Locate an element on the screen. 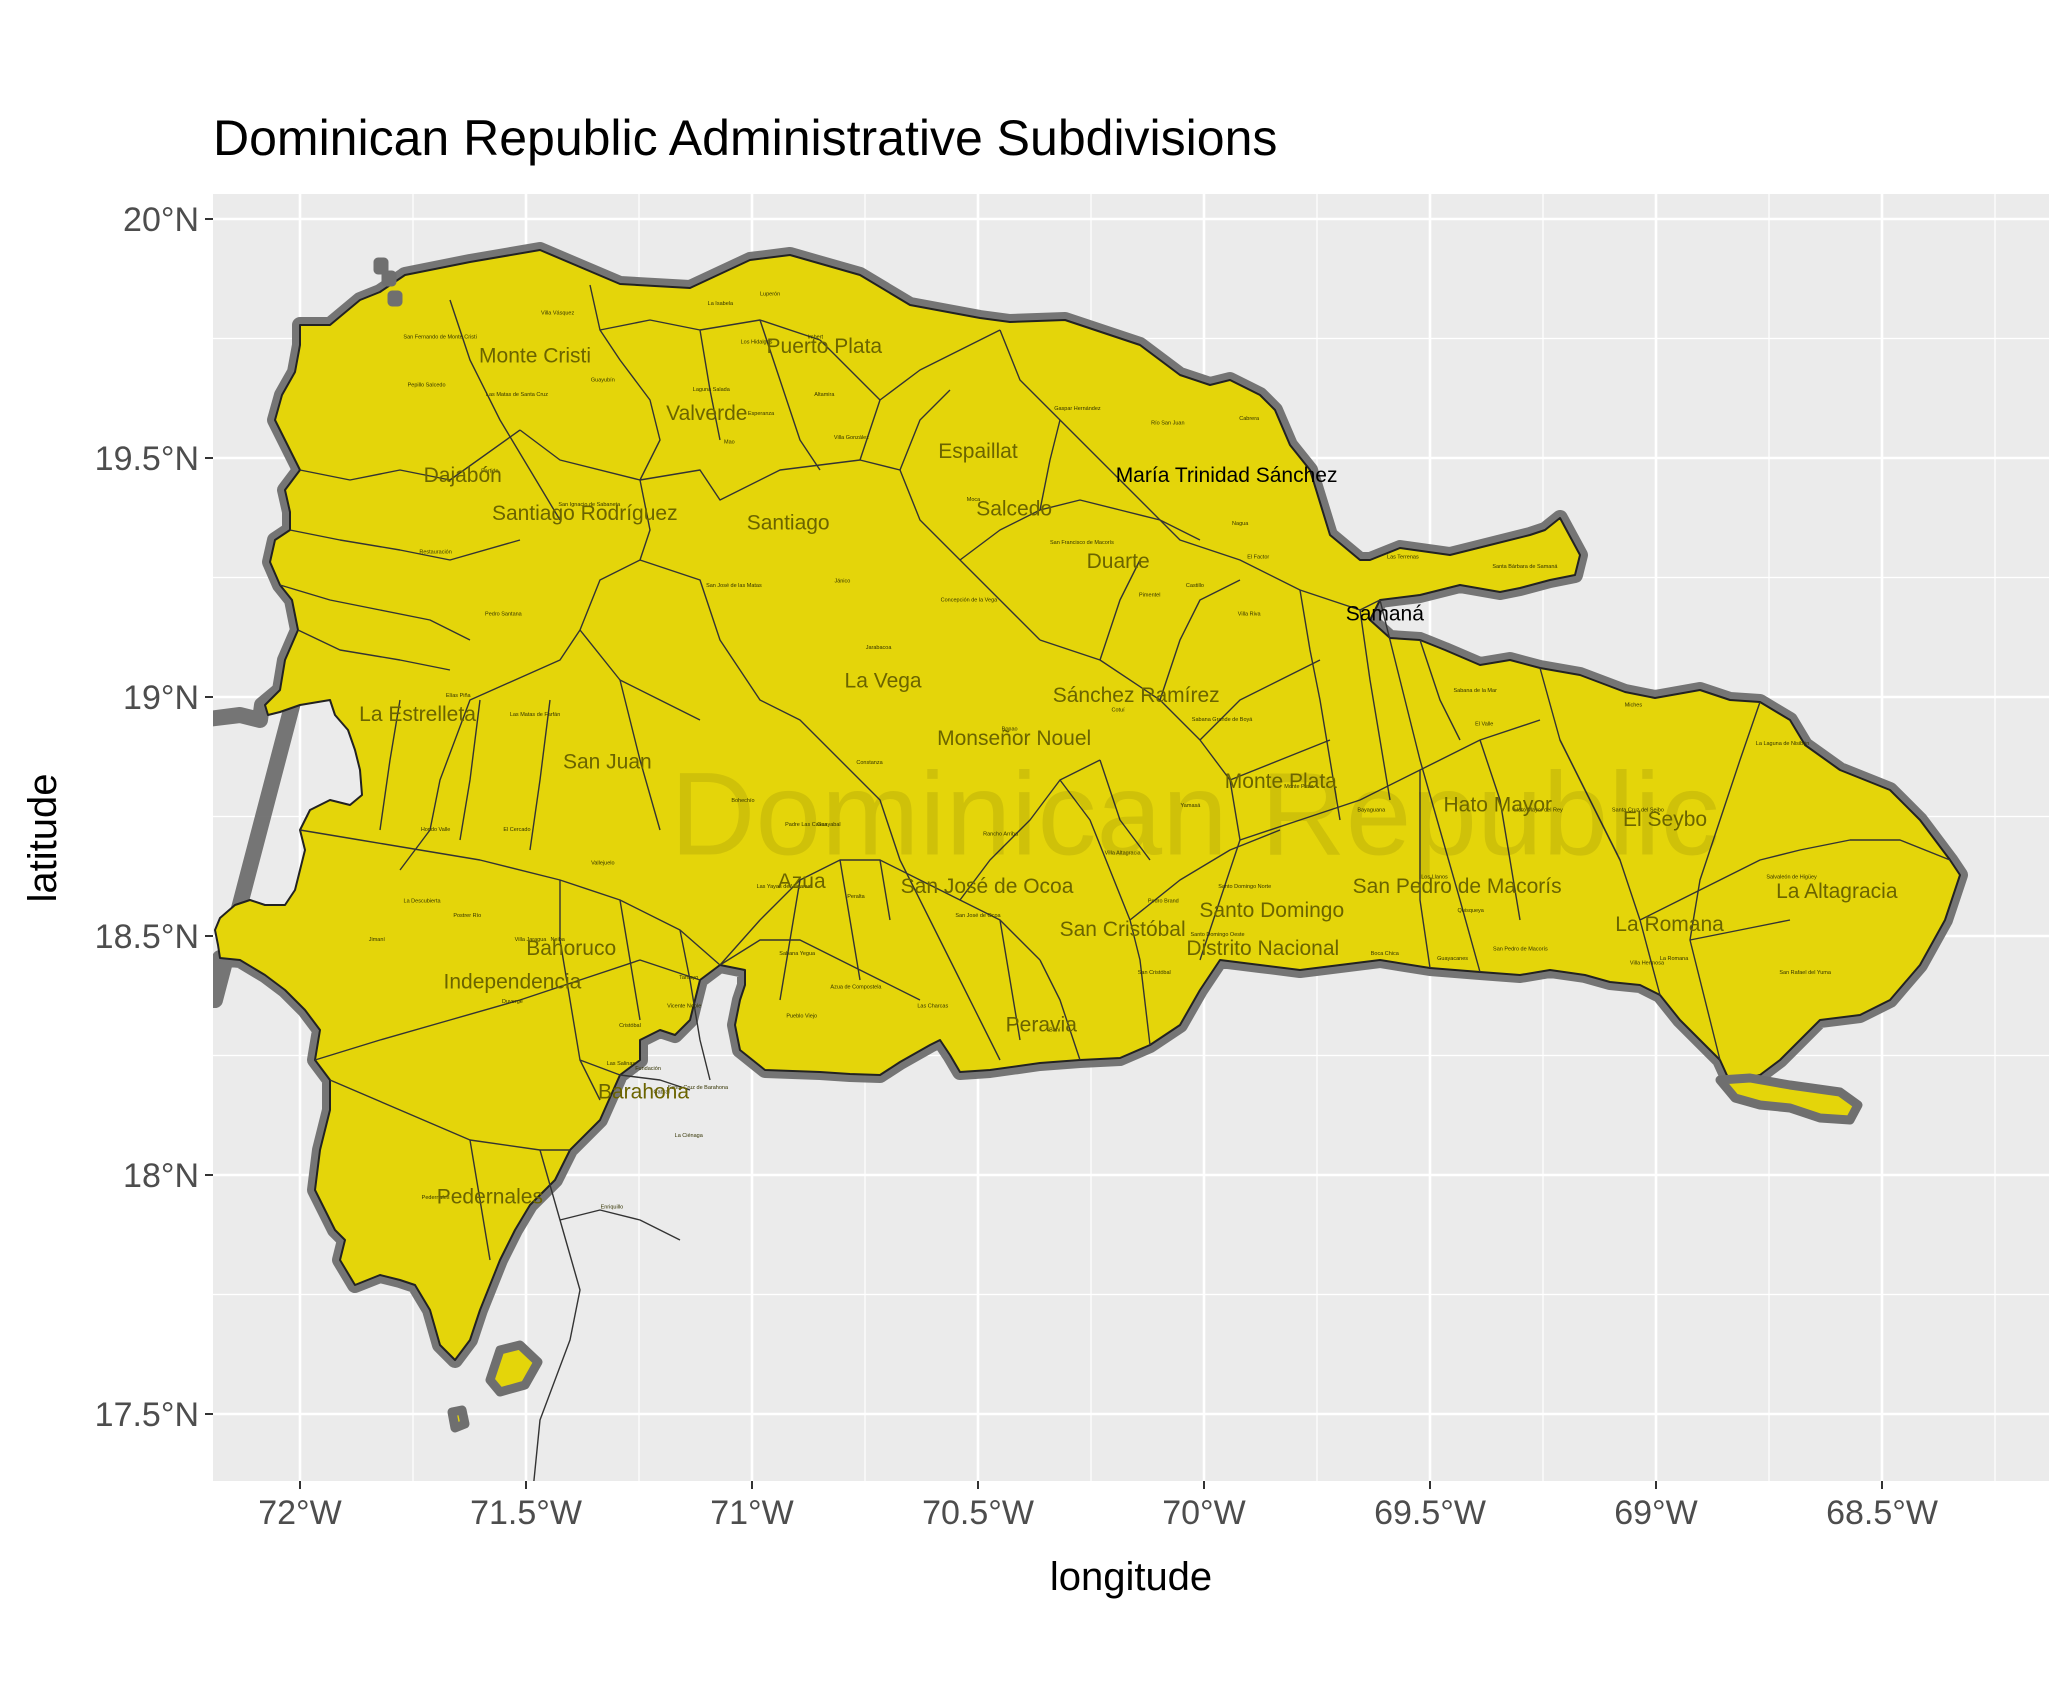  municipality-label: El Valle is located at coordinates (1484, 725).